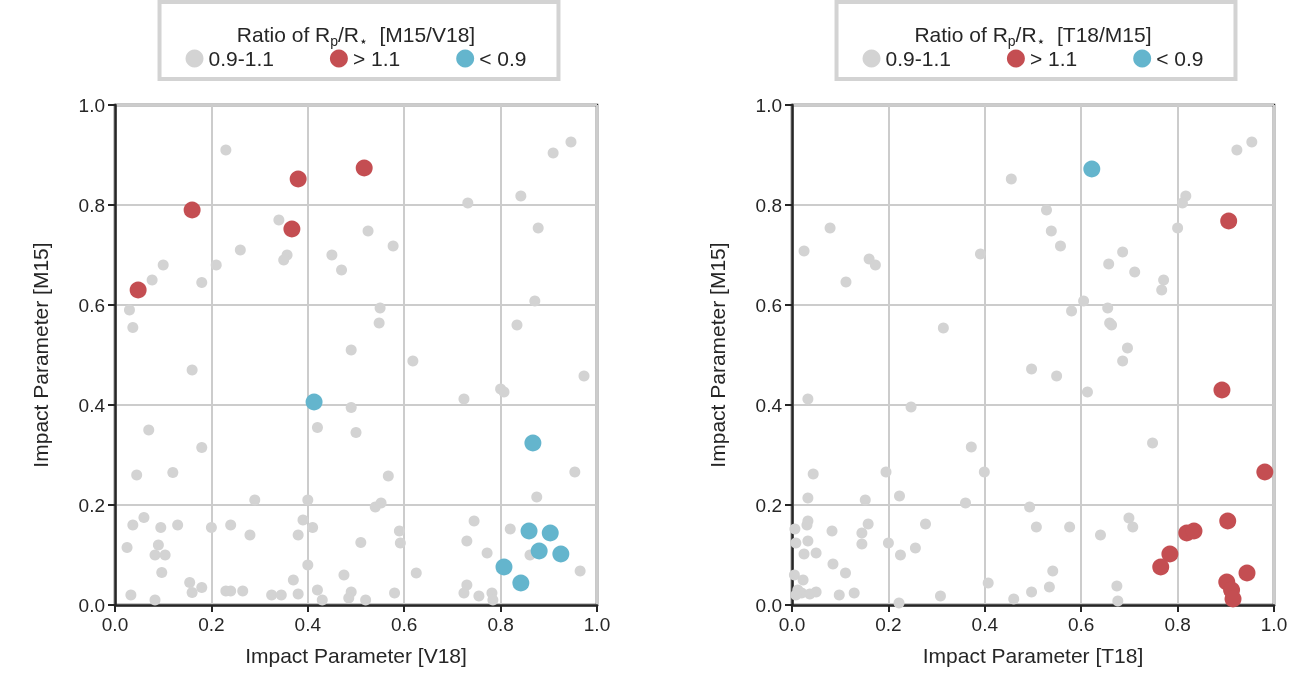 This screenshot has width=1309, height=698. Describe the element at coordinates (1033, 655) in the screenshot. I see `x-axis-title: Impact Parameter [T18]` at that location.